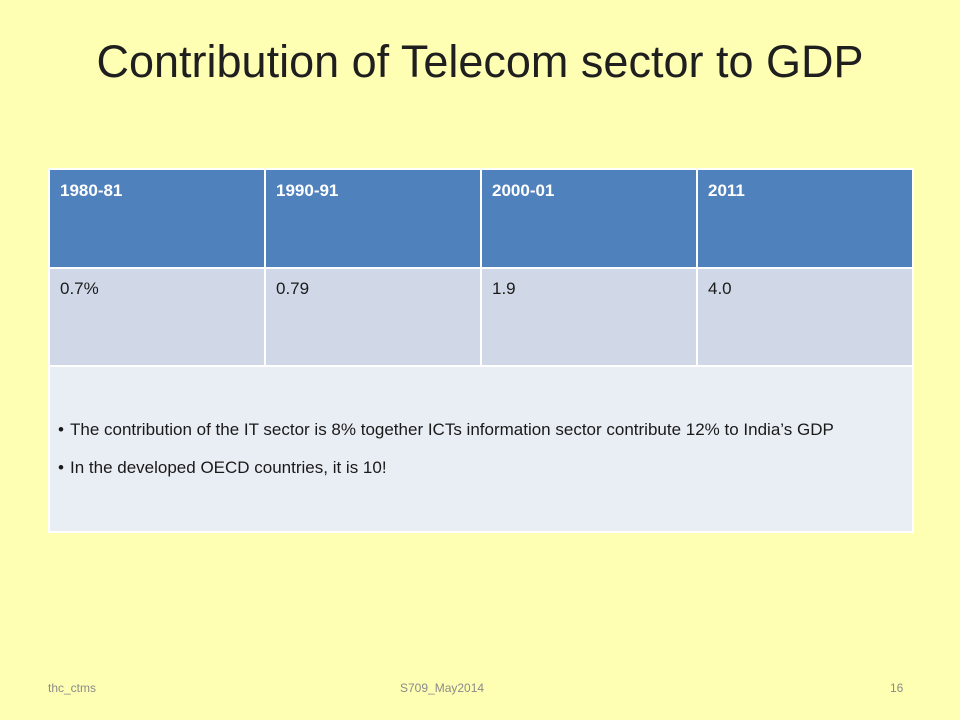 Image resolution: width=960 pixels, height=720 pixels. I want to click on table-row: 0.7% 0.79 1.9 4.0, so click(481, 317).